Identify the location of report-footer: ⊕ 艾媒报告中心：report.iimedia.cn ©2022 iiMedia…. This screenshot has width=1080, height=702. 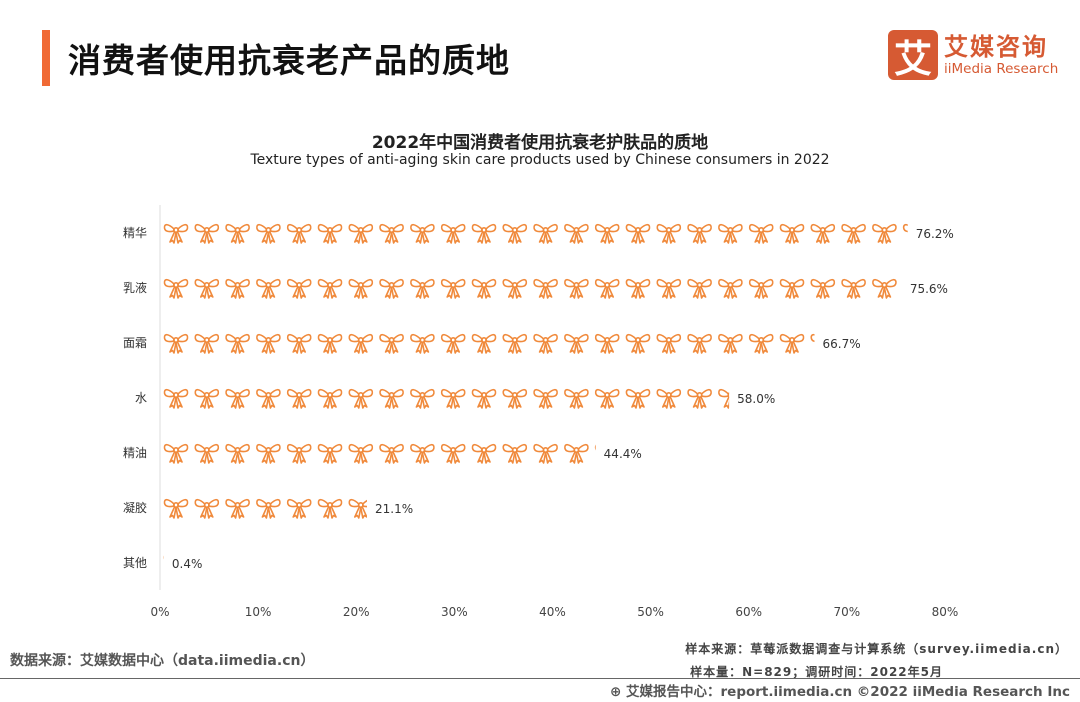
(840, 690).